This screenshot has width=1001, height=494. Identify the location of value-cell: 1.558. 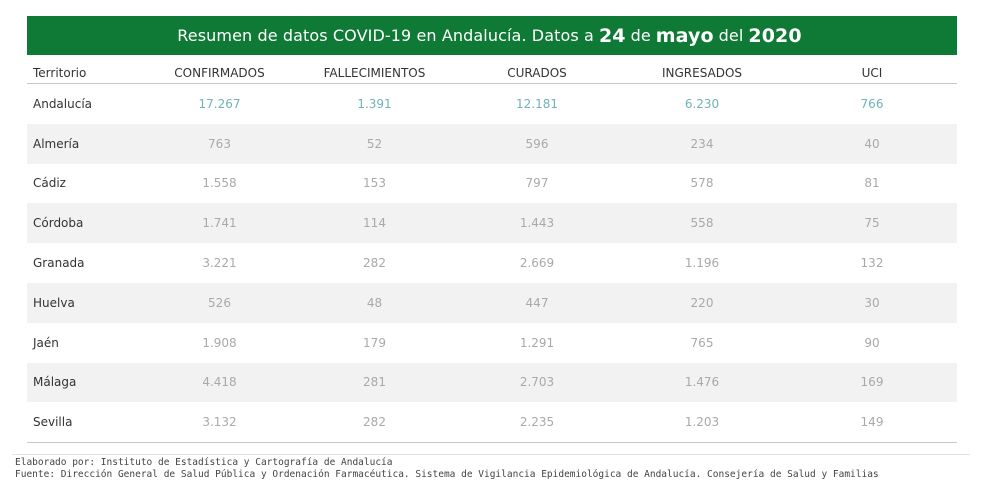
(219, 184).